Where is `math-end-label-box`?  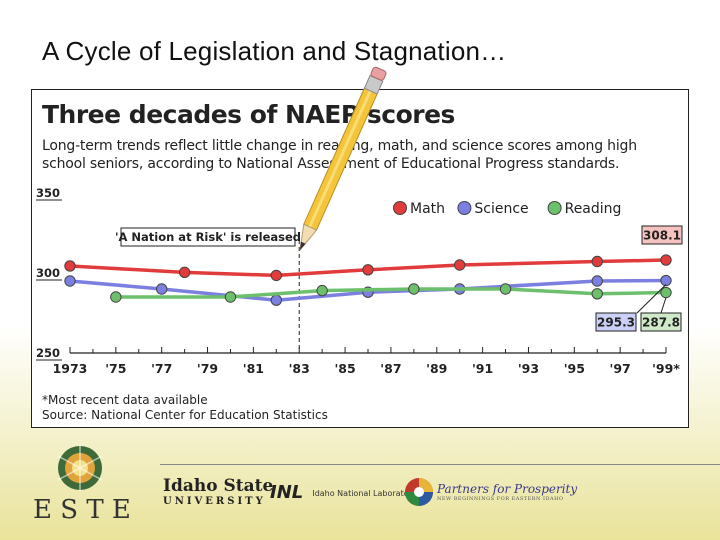 math-end-label-box is located at coordinates (662, 235).